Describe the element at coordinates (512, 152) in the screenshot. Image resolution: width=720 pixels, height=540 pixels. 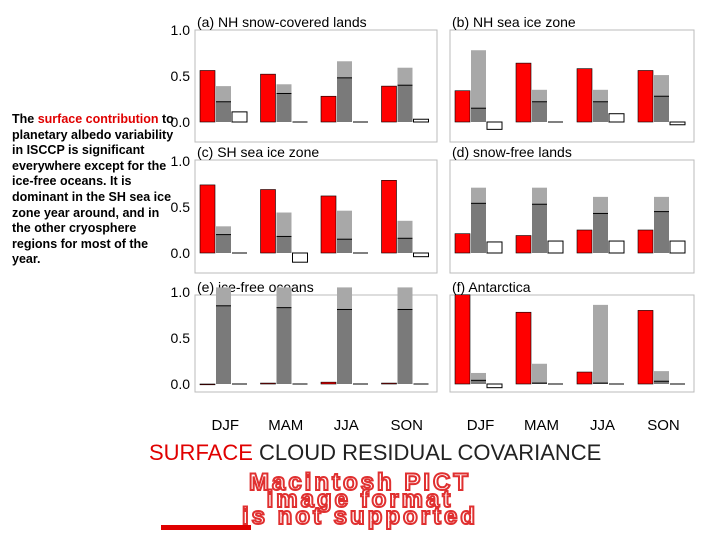
I see `panel-title-3: (d) snow-free lands` at that location.